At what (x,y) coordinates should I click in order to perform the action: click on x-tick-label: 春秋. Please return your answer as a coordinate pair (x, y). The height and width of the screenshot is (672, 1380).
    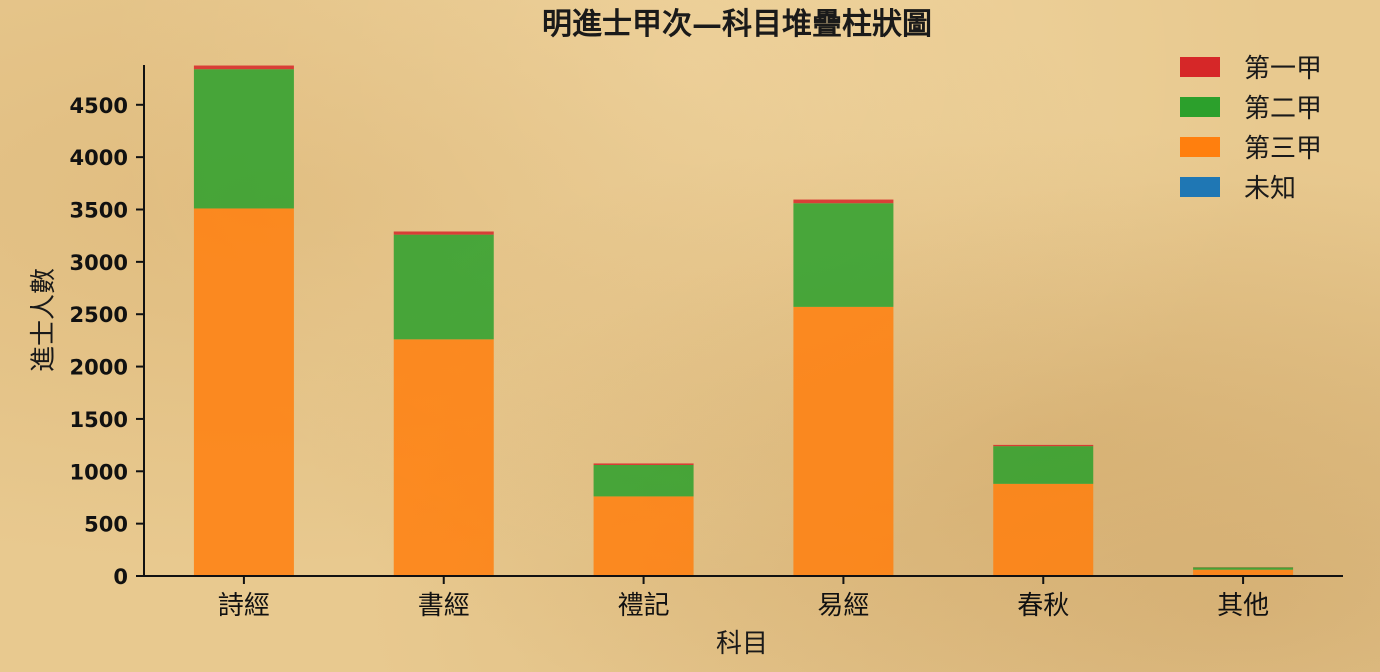
    Looking at the image, I should click on (1043, 606).